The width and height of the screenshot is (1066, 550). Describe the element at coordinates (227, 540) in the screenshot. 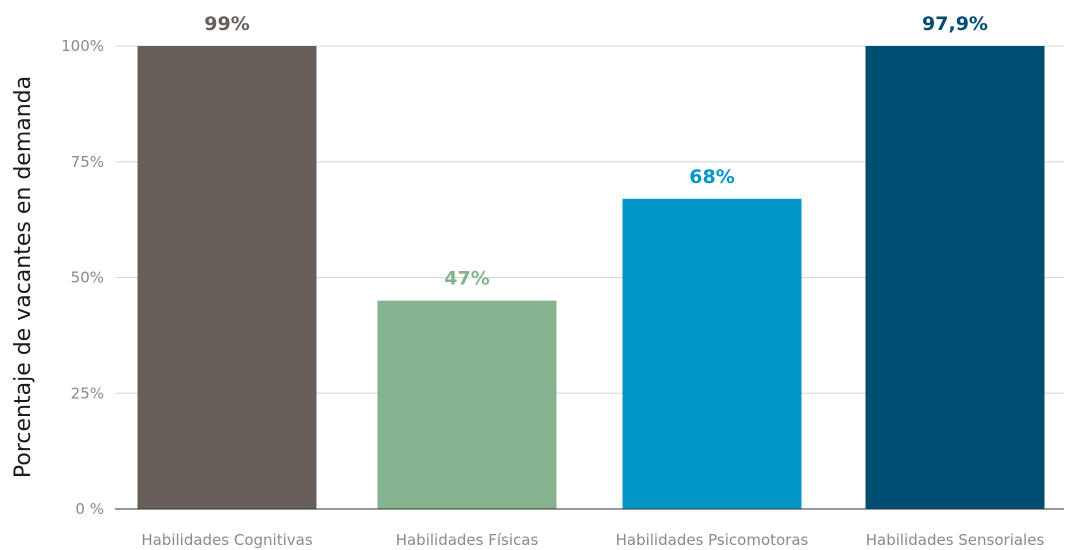

I see `category-label: Habilidades Cognitivas` at that location.